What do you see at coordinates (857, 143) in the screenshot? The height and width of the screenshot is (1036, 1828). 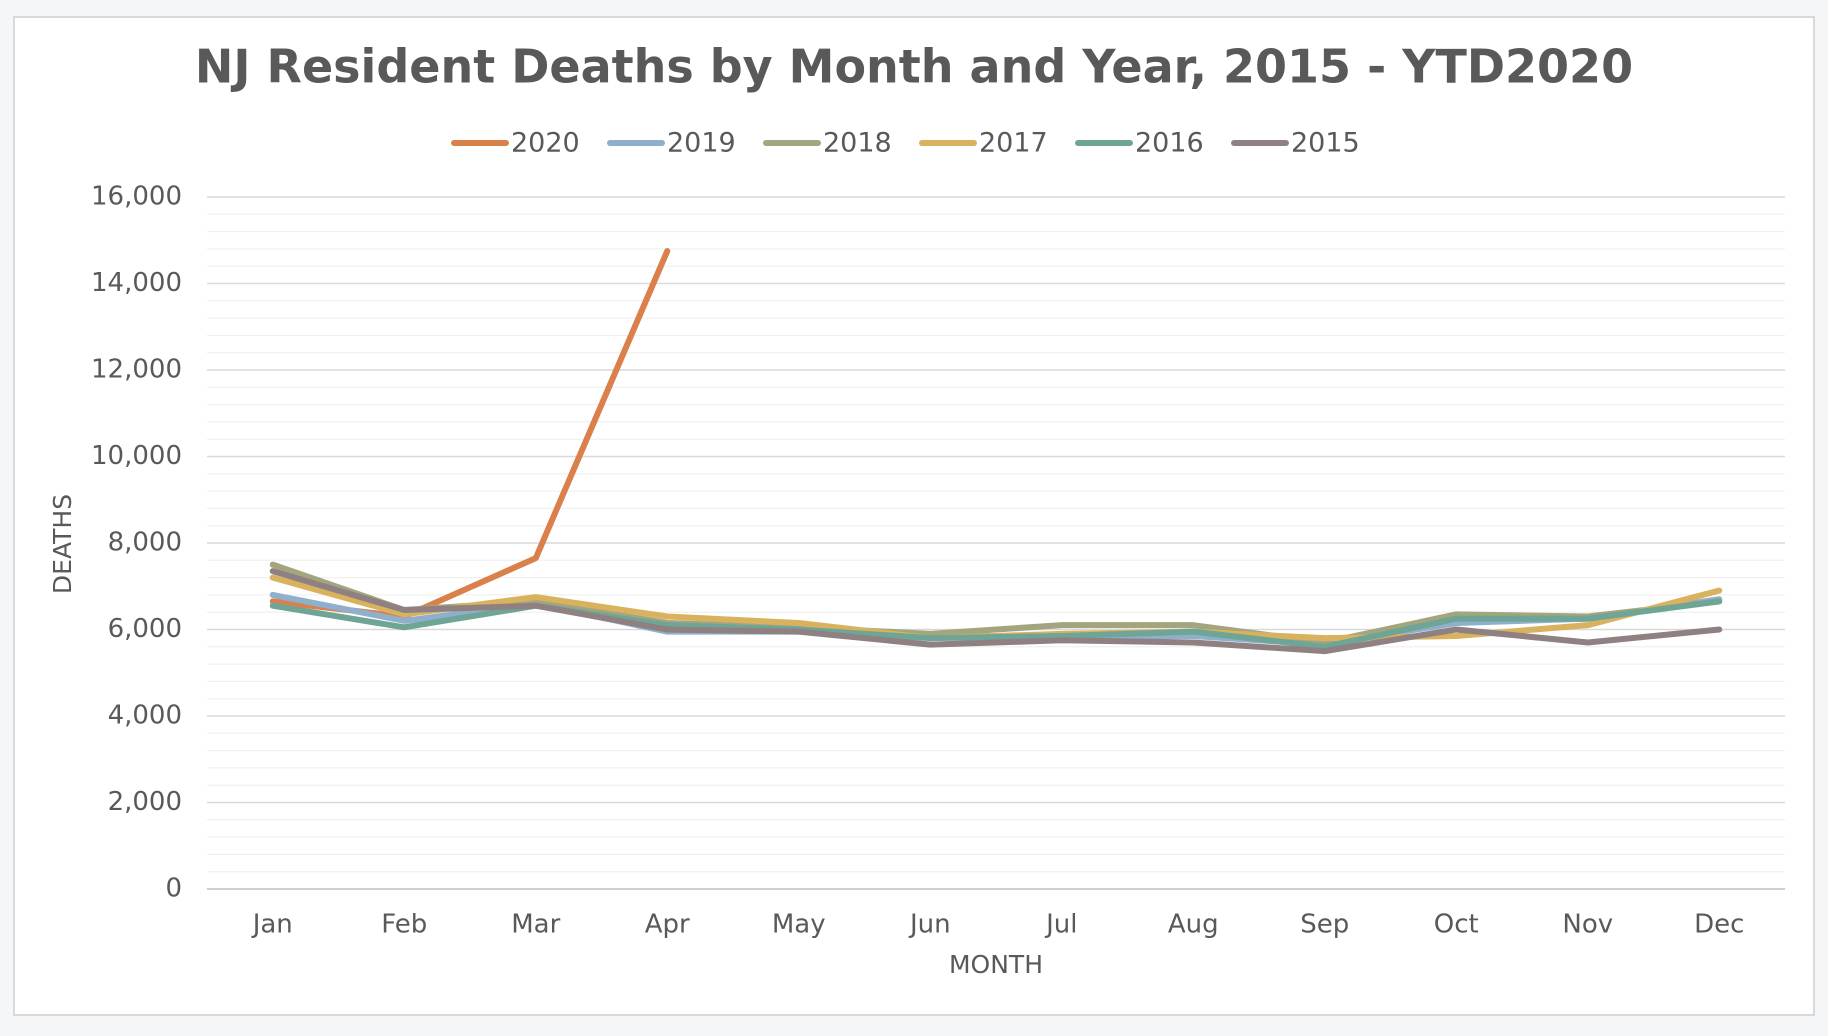 I see `legend-label: 2018` at bounding box center [857, 143].